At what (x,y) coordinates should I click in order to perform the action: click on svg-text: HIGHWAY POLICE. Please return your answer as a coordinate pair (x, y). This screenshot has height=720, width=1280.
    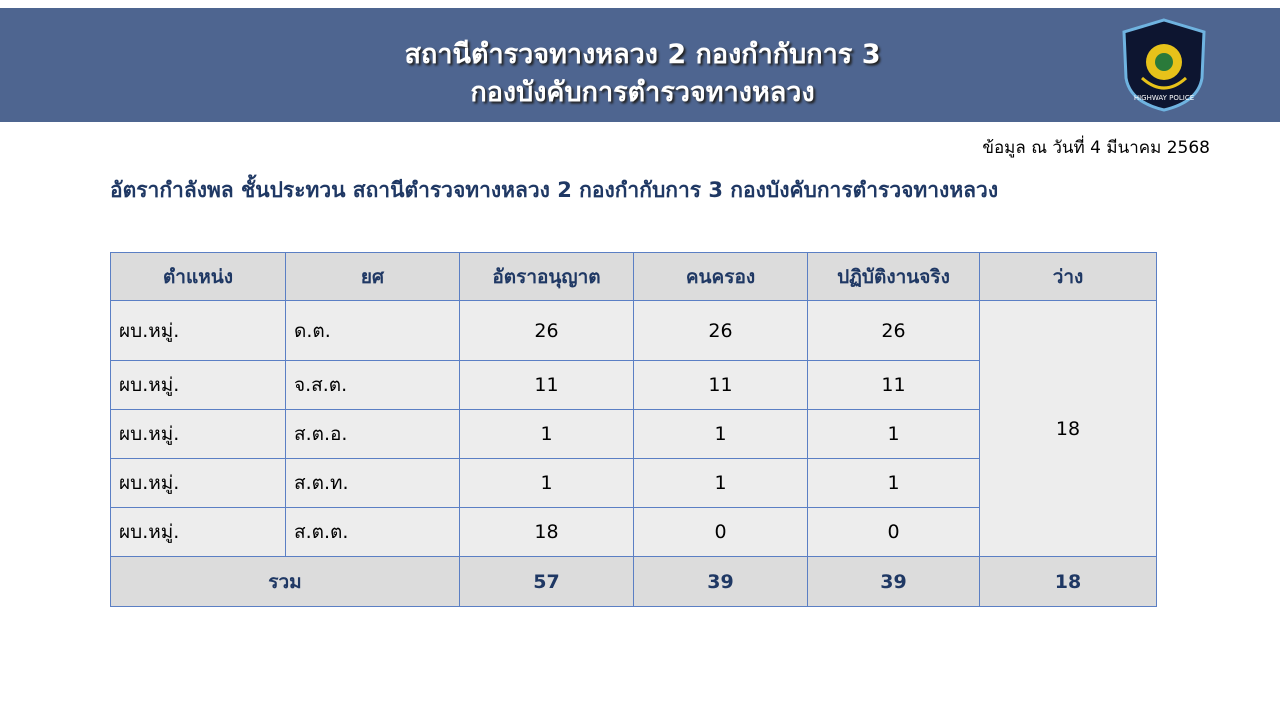
    Looking at the image, I should click on (1164, 98).